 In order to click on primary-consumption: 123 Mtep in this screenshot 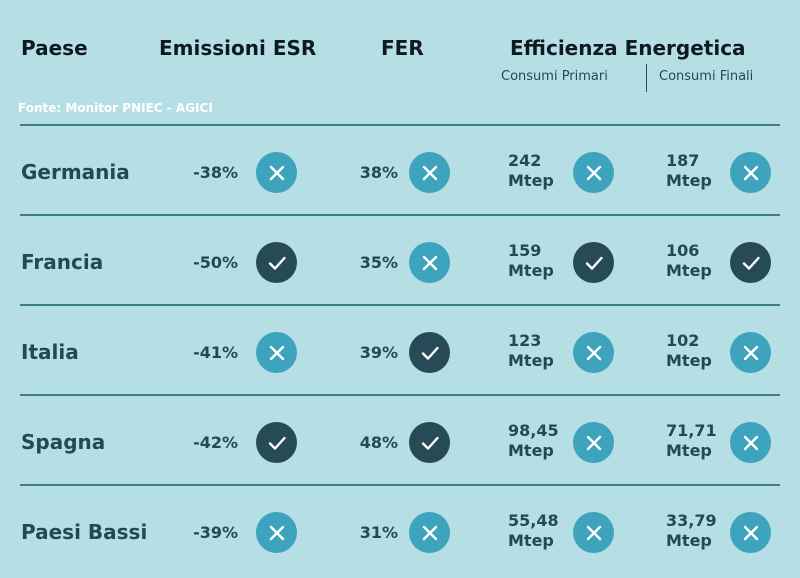, I will do `click(531, 351)`.